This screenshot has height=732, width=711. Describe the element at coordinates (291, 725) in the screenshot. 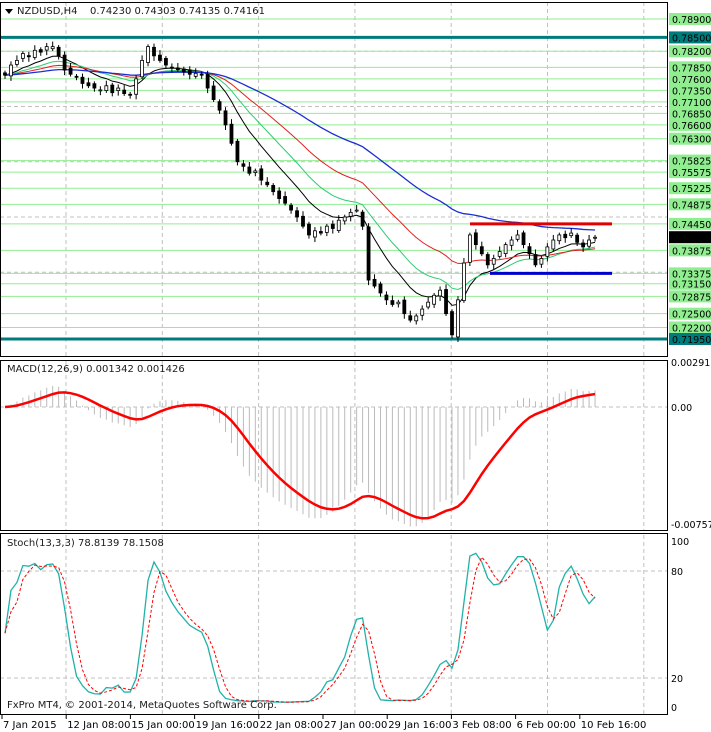

I see `time-axis-label: 22 Jan 08:00` at that location.